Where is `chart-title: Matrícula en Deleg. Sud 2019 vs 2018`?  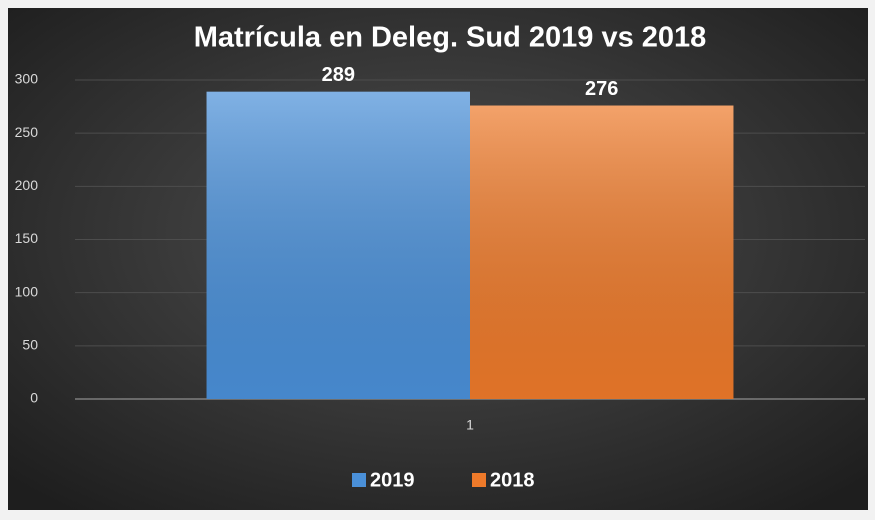
chart-title: Matrícula en Deleg. Sud 2019 vs 2018 is located at coordinates (450, 38).